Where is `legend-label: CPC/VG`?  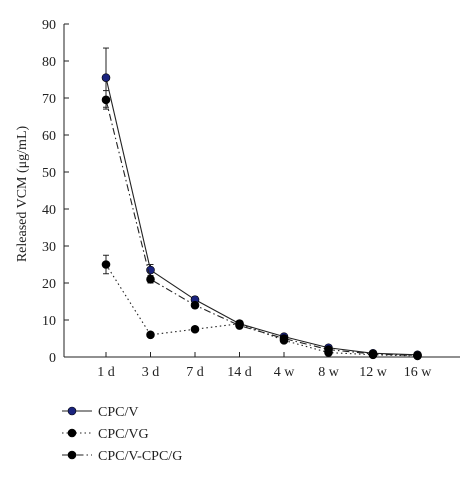
legend-label: CPC/VG is located at coordinates (123, 434).